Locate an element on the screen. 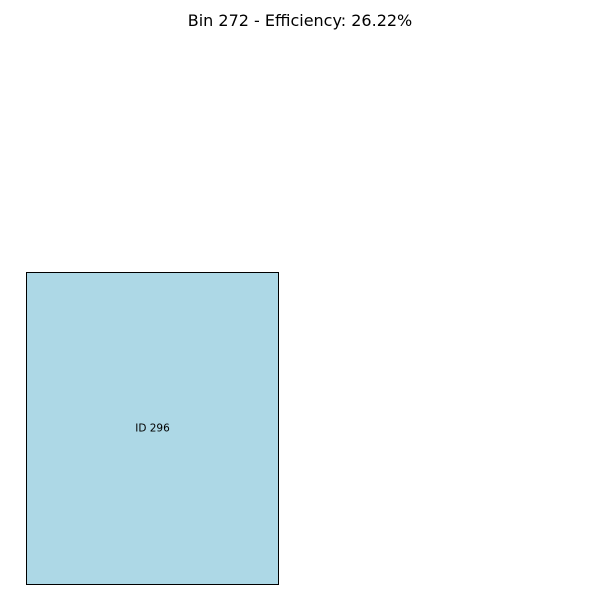 This screenshot has height=600, width=600. page-title: Bin 272 - Efficiency: 26.22% is located at coordinates (300, 20).